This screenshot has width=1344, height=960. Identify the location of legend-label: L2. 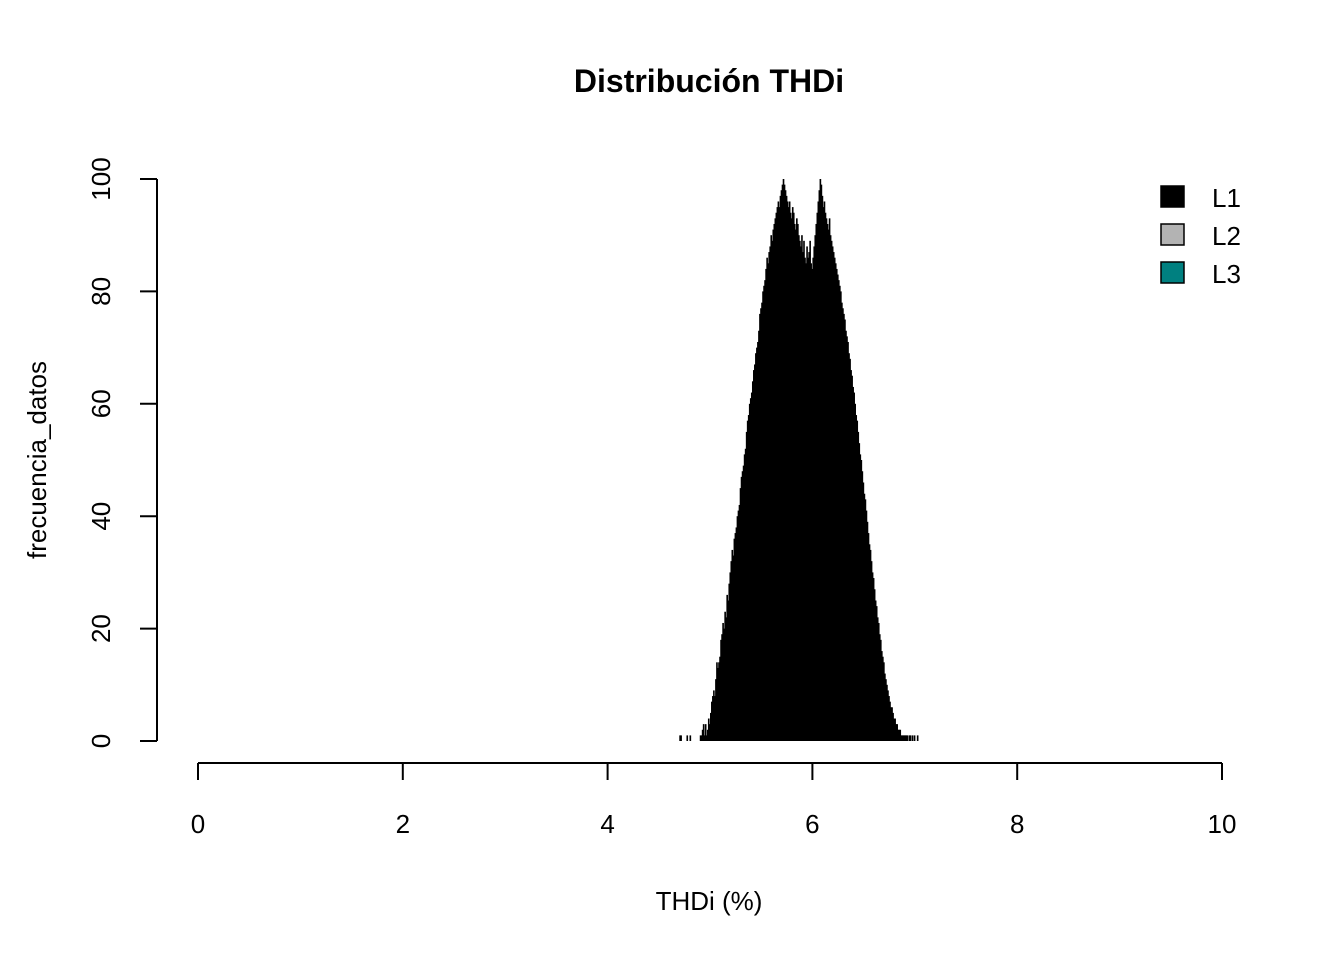
(1226, 236).